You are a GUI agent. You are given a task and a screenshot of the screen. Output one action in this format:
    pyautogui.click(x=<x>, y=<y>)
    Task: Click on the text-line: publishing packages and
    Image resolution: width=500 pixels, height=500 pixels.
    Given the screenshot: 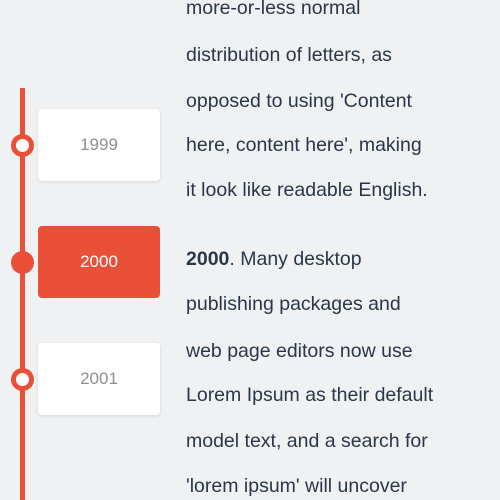 What is the action you would take?
    pyautogui.click(x=293, y=304)
    